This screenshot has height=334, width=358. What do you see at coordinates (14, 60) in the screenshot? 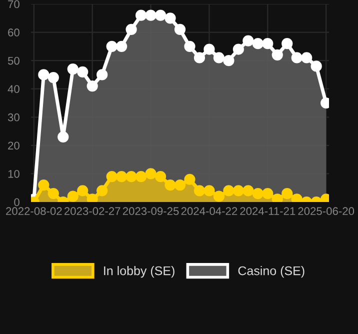
I see `y-tick-label: 50` at bounding box center [14, 60].